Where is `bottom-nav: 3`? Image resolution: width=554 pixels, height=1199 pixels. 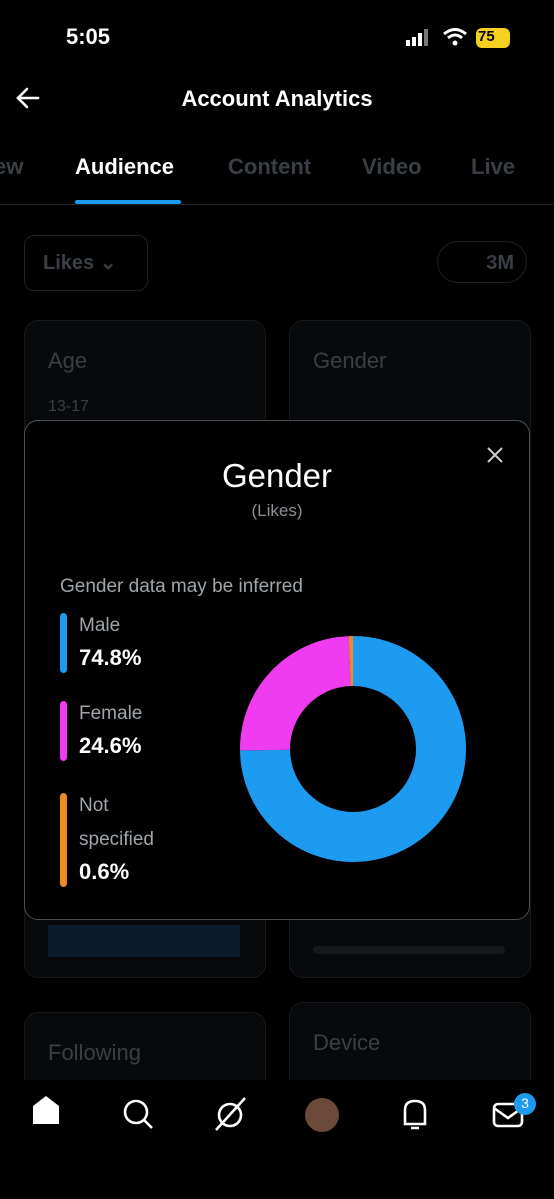 bottom-nav: 3 is located at coordinates (277, 1139).